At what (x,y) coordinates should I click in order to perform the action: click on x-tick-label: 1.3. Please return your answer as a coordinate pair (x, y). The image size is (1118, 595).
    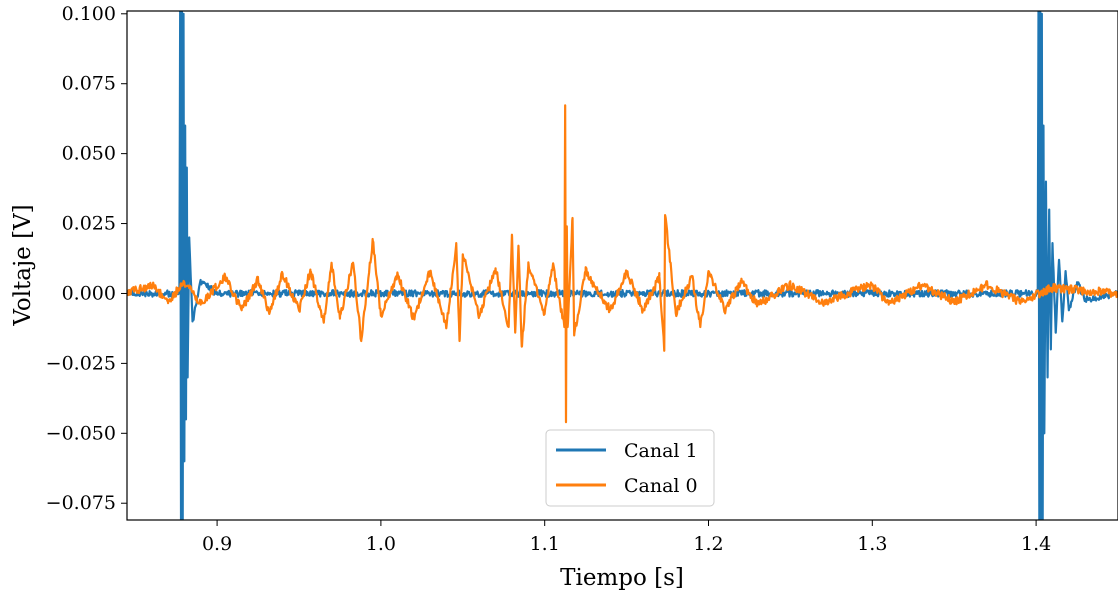
    Looking at the image, I should click on (872, 544).